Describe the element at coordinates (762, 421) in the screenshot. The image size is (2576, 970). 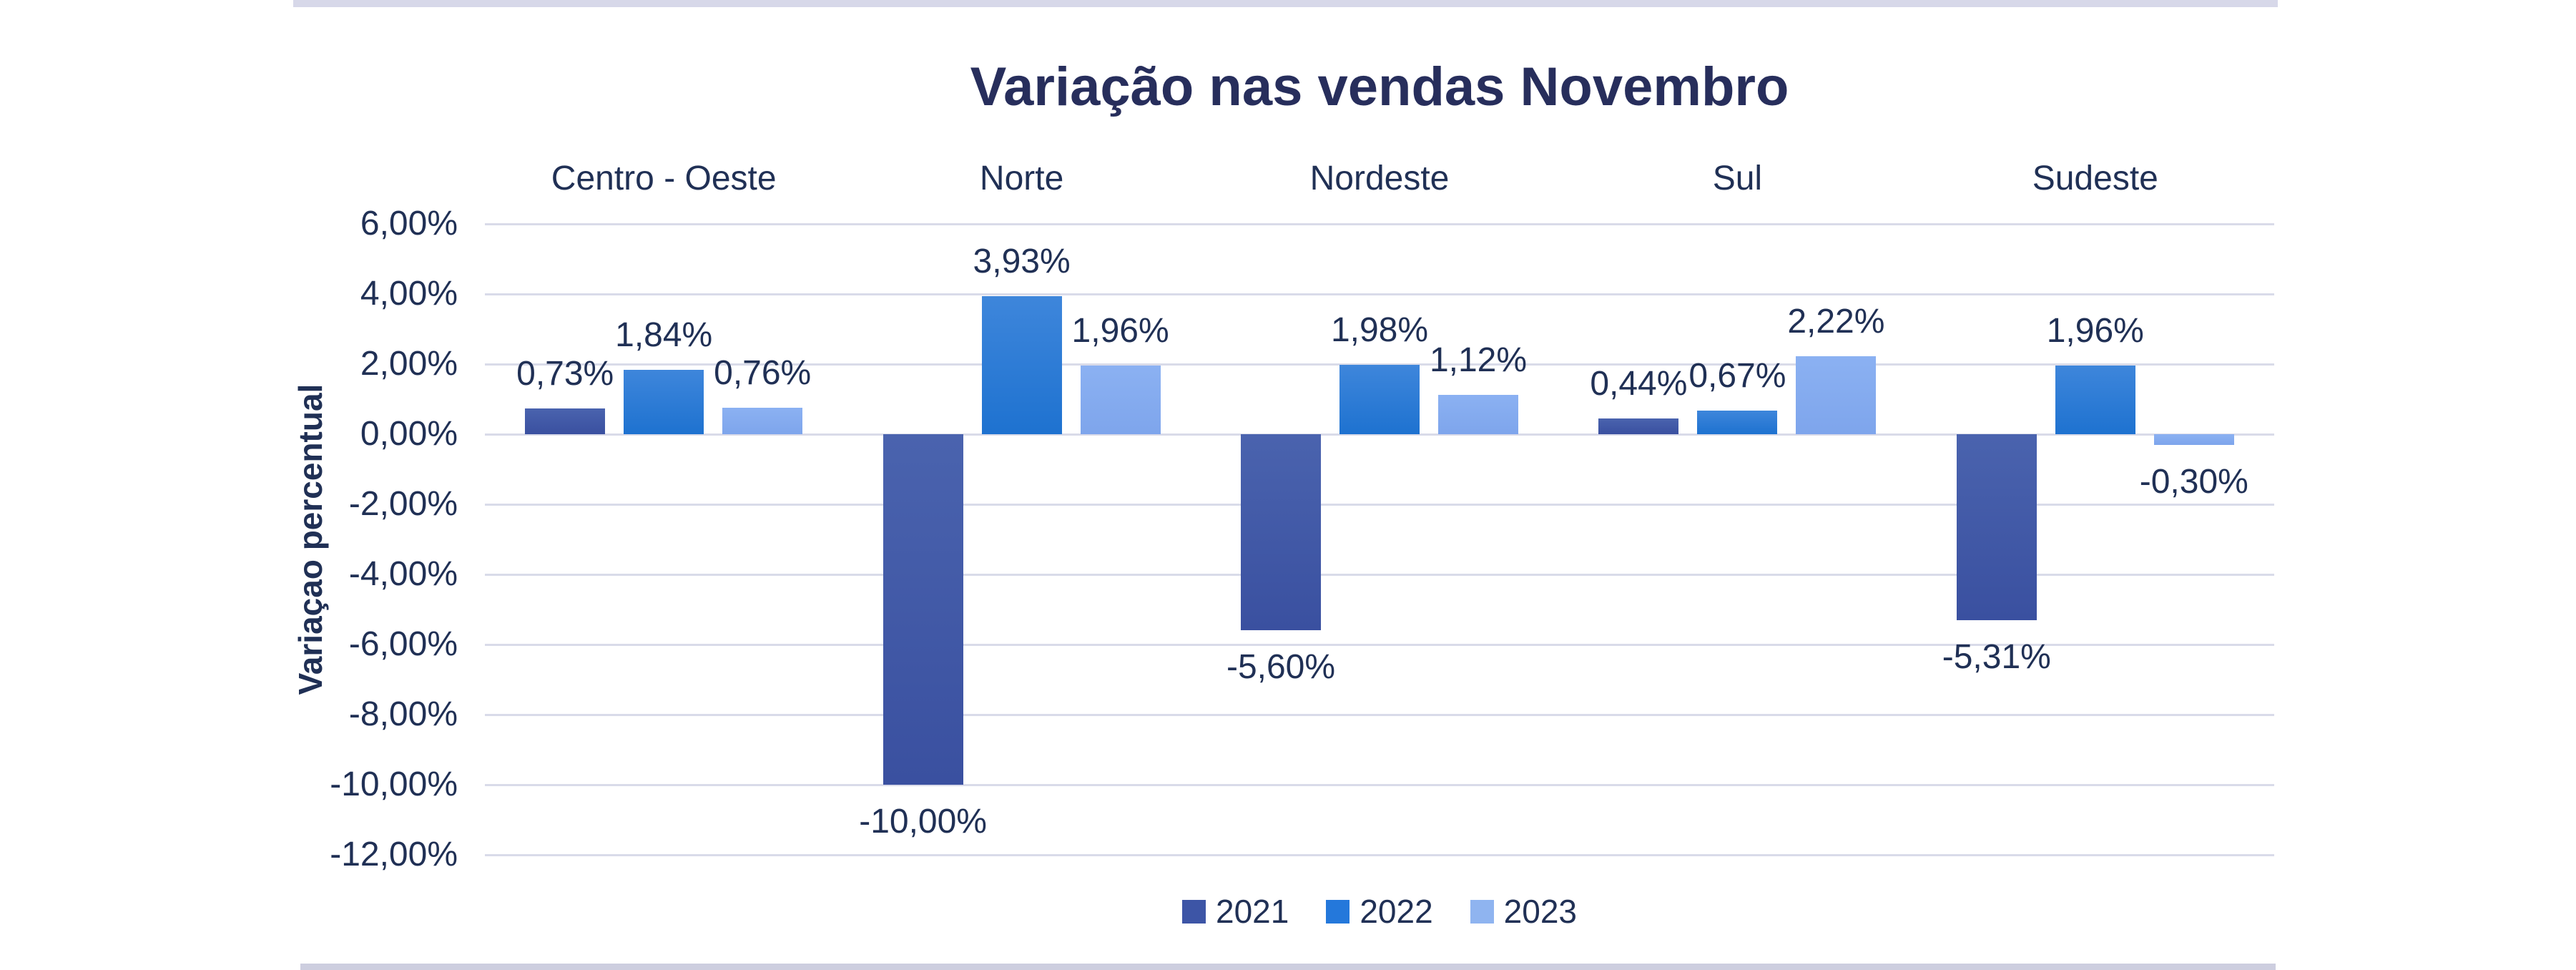
I see `bar-2023-centro---oeste` at that location.